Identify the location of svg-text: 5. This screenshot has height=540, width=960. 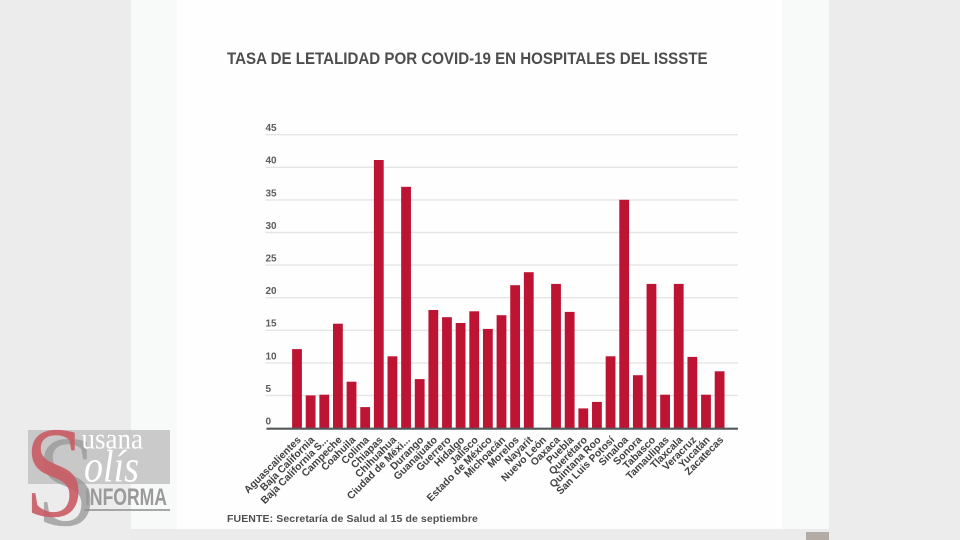
(269, 389).